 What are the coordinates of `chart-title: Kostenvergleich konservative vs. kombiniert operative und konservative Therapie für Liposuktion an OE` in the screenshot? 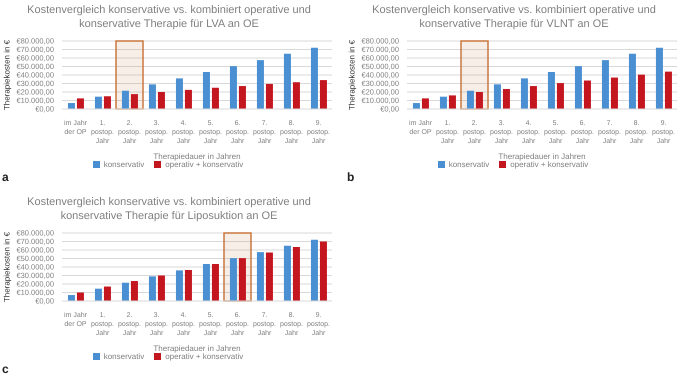 It's located at (169, 209).